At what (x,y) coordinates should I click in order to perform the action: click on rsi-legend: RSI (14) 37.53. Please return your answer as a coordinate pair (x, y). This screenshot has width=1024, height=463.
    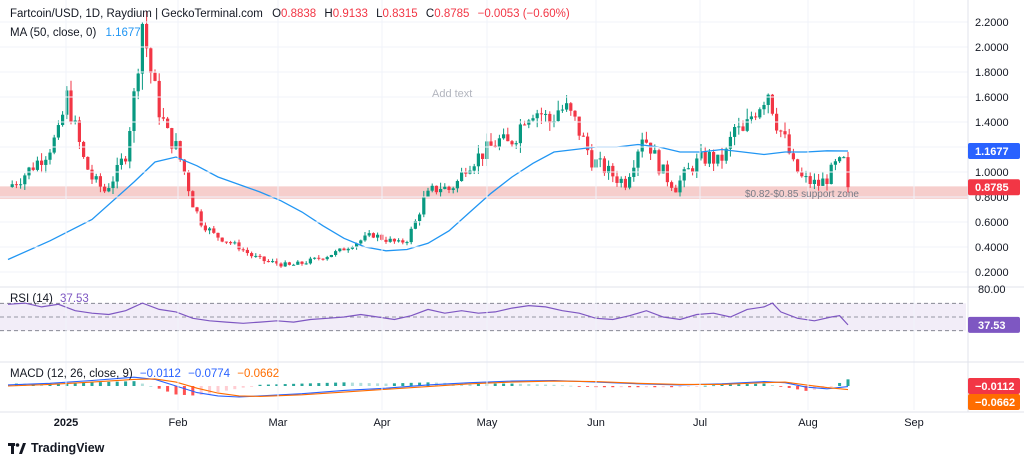
    Looking at the image, I should click on (49, 299).